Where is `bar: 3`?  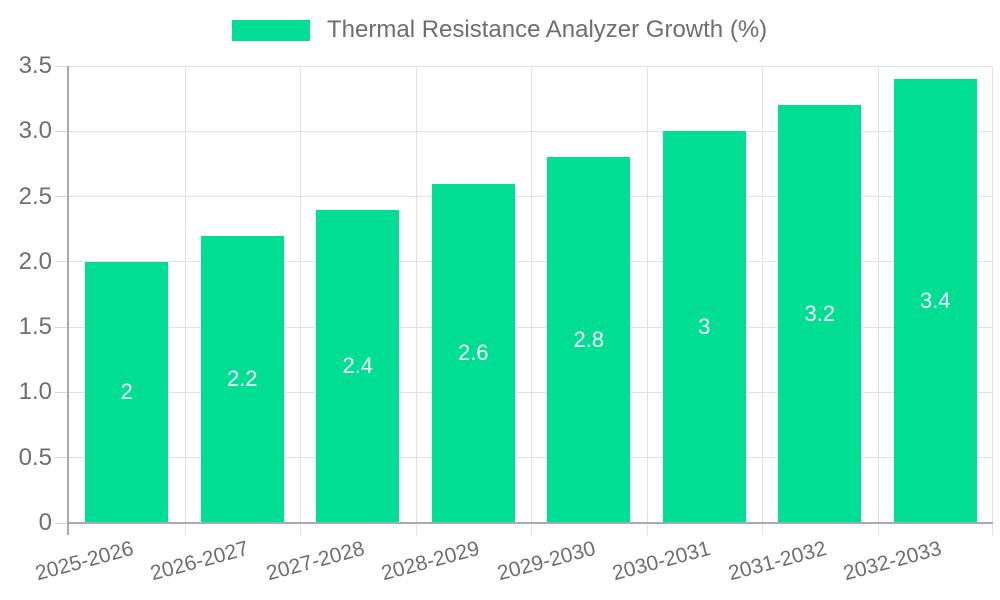
bar: 3 is located at coordinates (704, 327).